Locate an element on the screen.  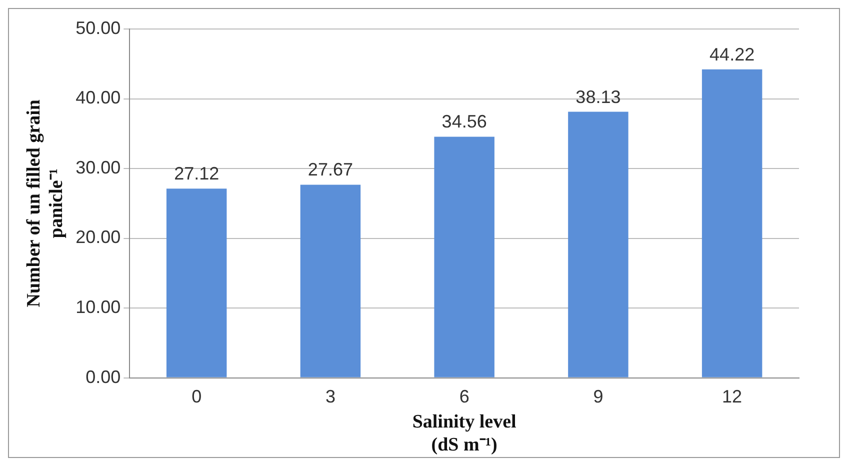
x-axis-title: Salinity level (dS m⁻¹) is located at coordinates (464, 434).